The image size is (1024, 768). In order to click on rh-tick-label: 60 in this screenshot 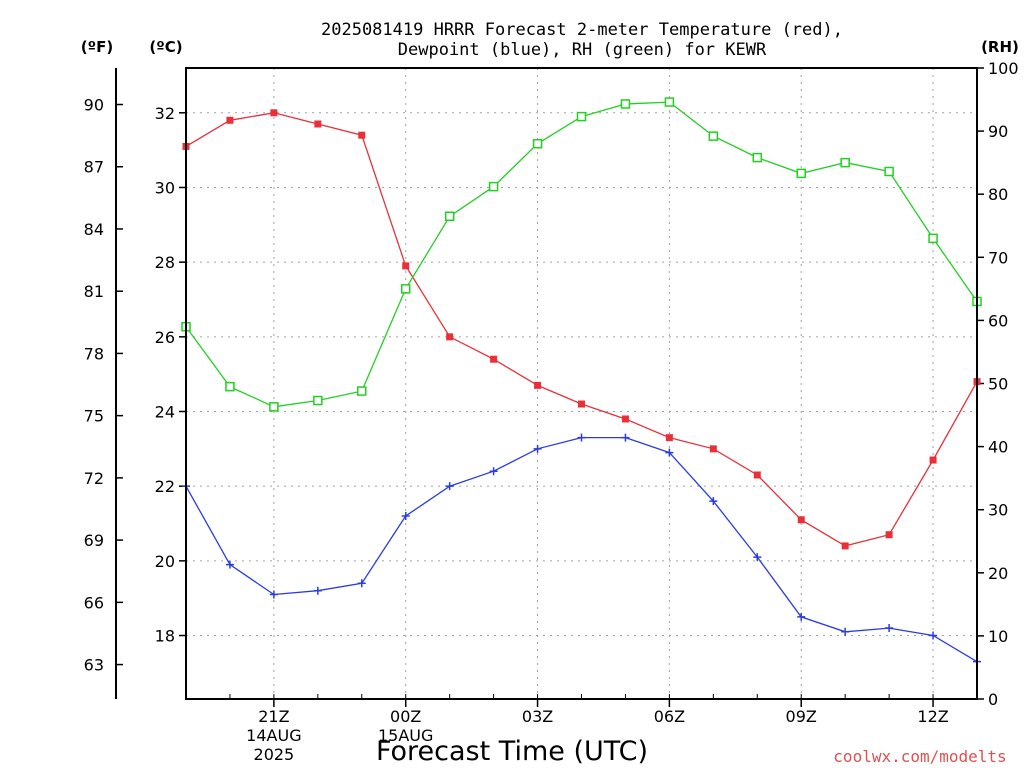, I will do `click(998, 320)`.